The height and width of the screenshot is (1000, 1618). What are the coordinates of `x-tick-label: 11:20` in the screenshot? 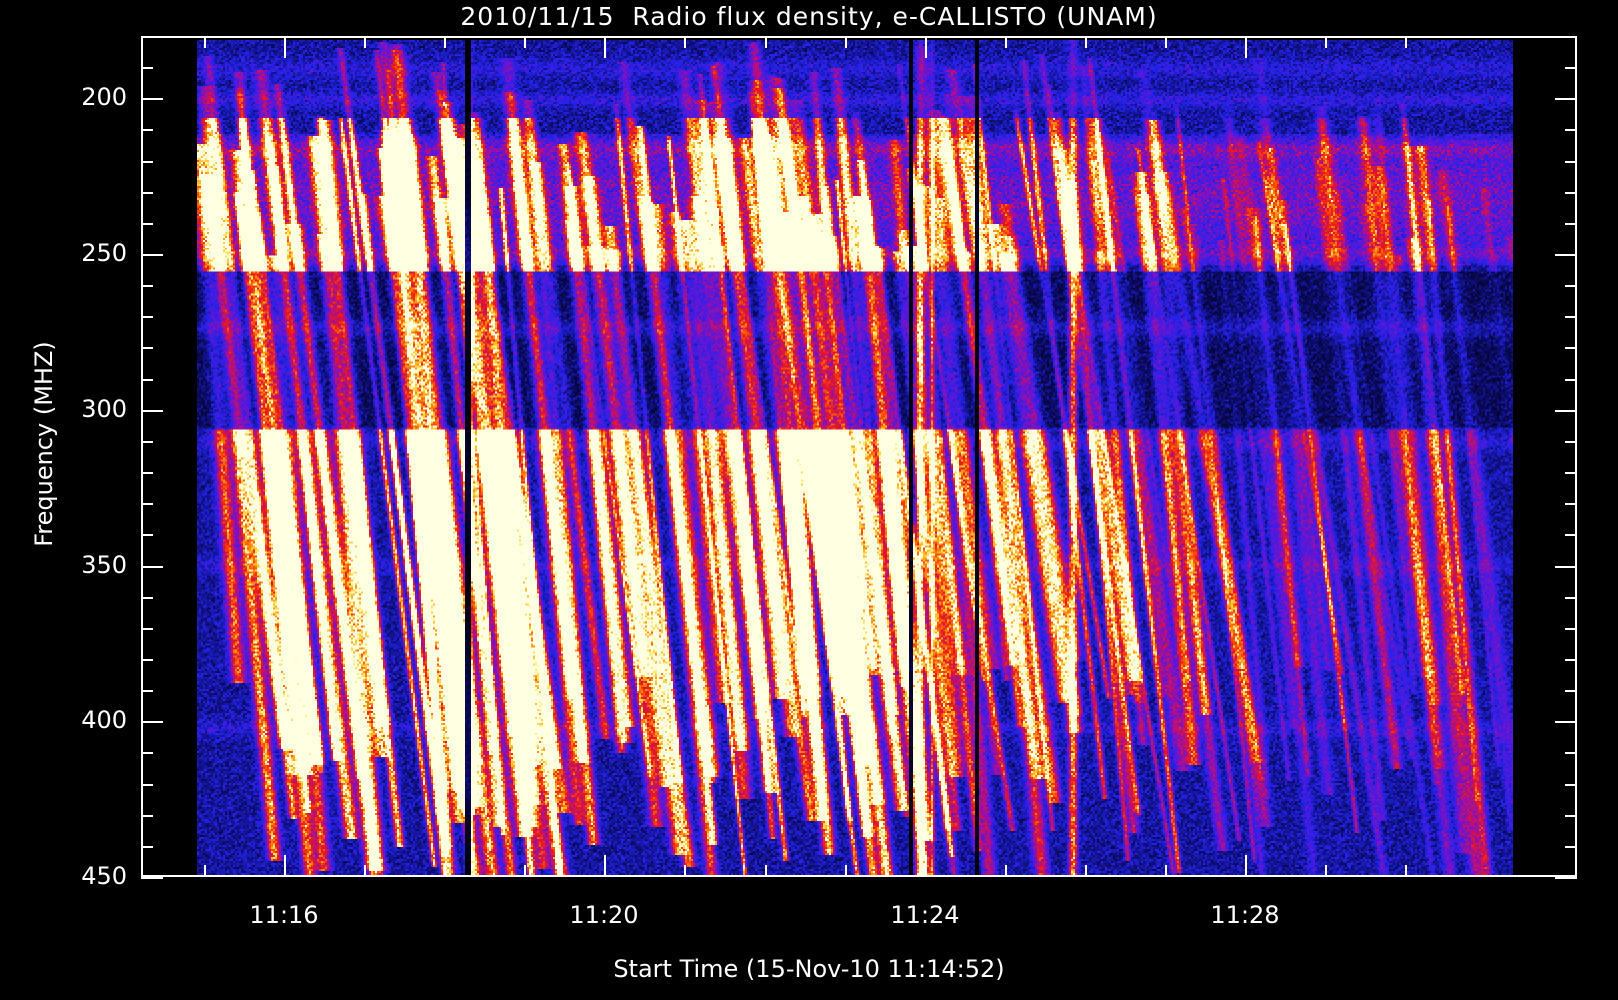 It's located at (604, 915).